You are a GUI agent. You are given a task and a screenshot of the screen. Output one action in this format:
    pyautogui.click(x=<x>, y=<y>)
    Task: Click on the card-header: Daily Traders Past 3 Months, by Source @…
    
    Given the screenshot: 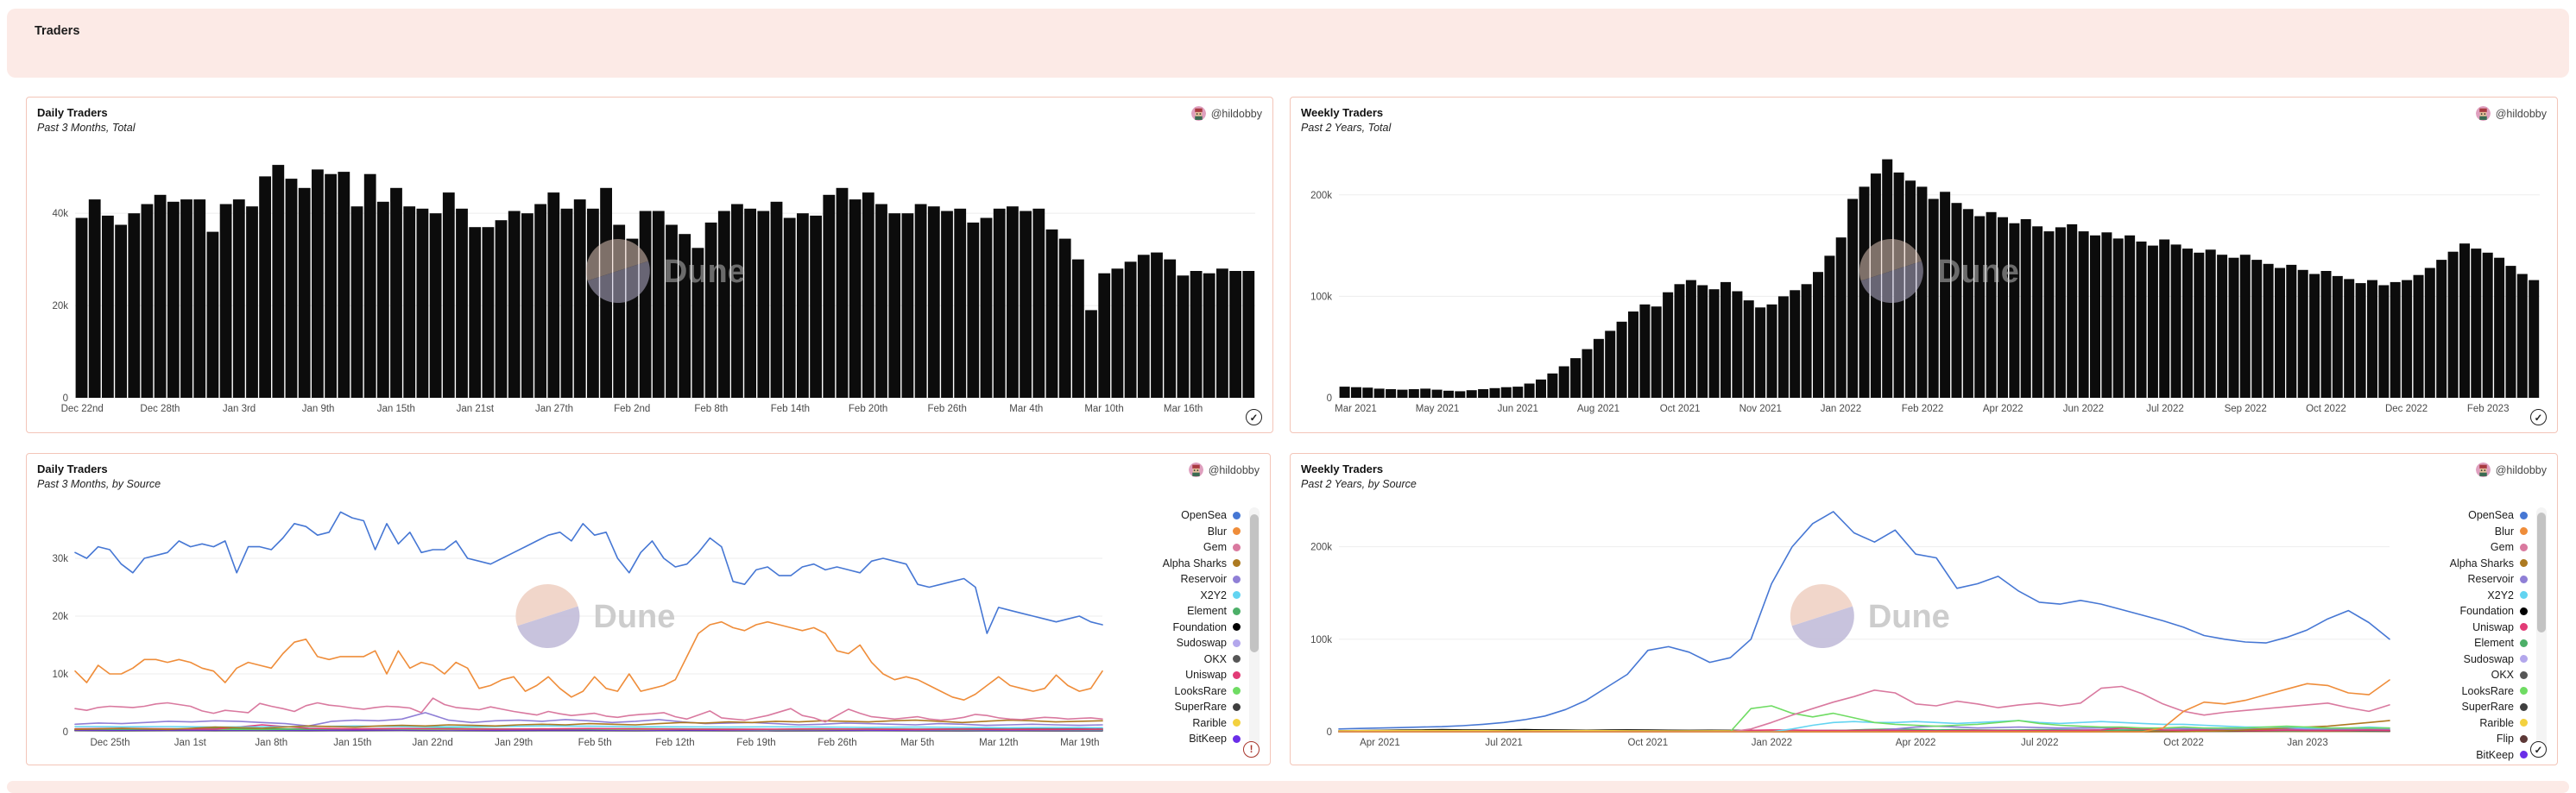 What is the action you would take?
    pyautogui.click(x=648, y=479)
    